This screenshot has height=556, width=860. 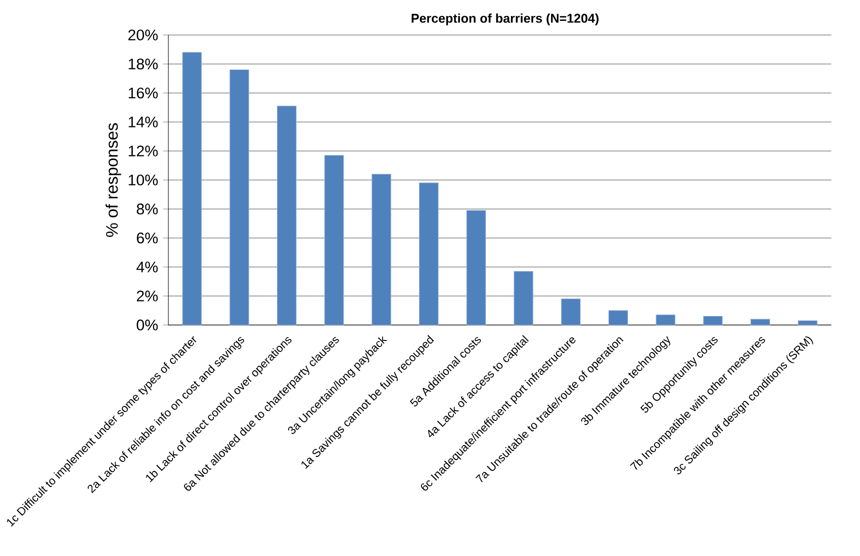 What do you see at coordinates (143, 93) in the screenshot?
I see `y-tick-label: 16%` at bounding box center [143, 93].